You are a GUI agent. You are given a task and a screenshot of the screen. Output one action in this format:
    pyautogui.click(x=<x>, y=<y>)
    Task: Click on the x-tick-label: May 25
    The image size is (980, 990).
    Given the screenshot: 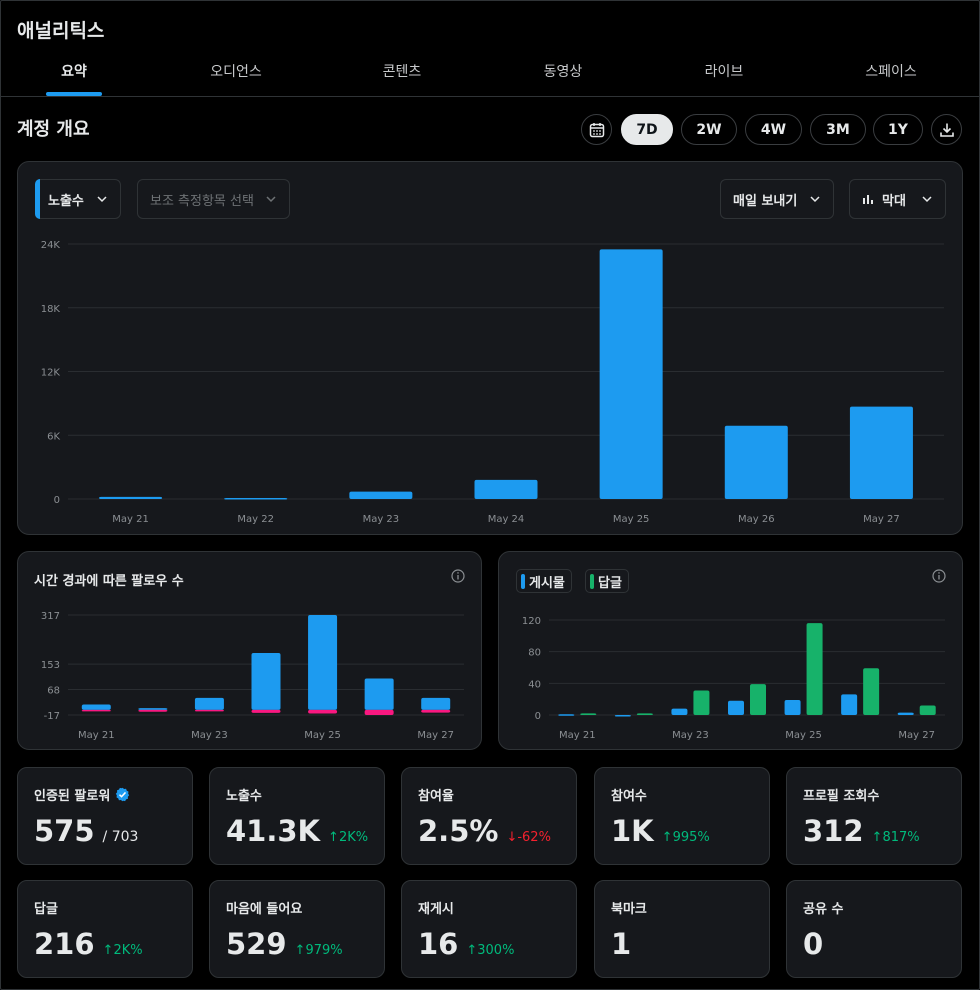 What is the action you would take?
    pyautogui.click(x=803, y=735)
    